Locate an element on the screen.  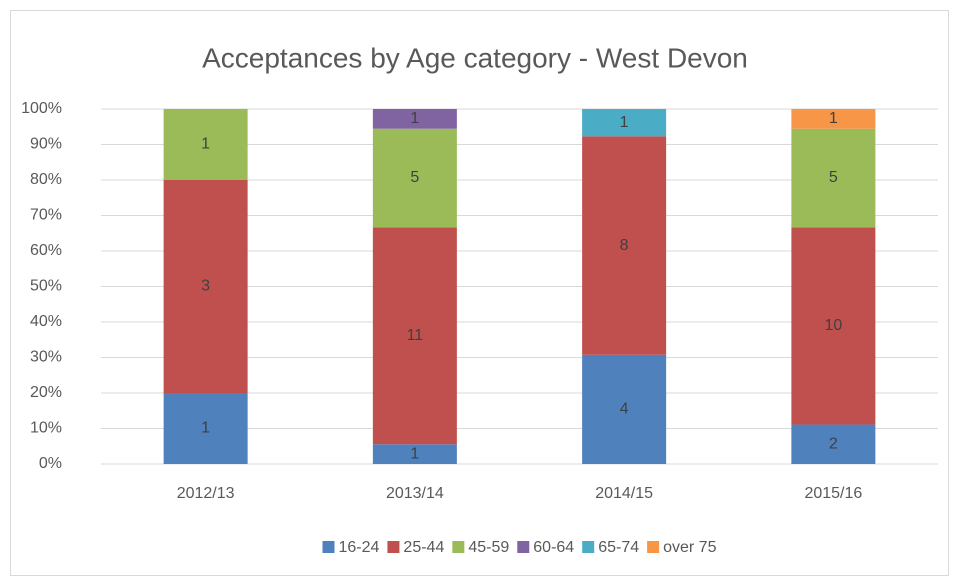
x-tick-label: 2014/15 is located at coordinates (624, 493).